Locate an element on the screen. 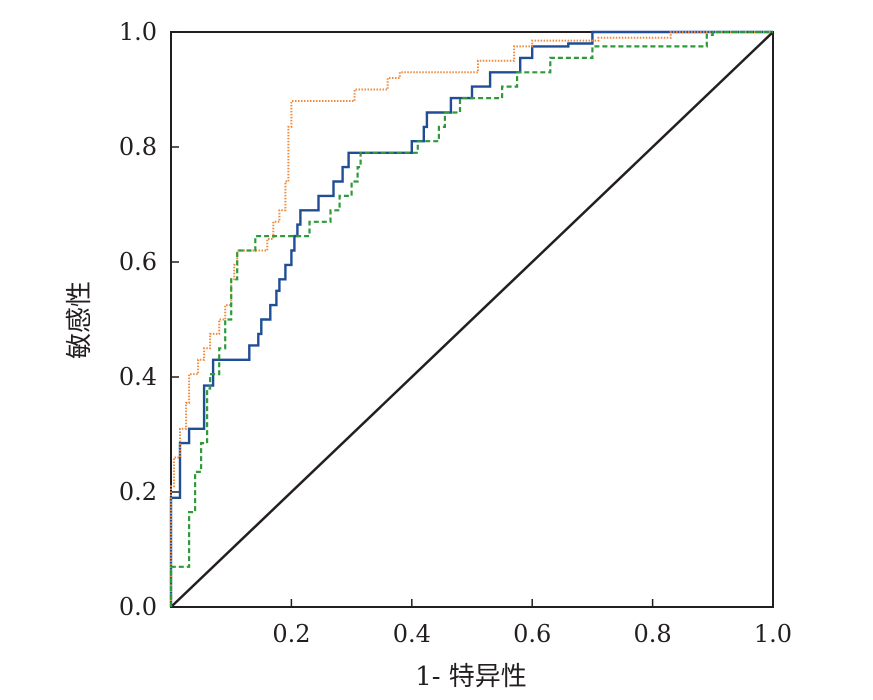  y-tick-label: 0.2 is located at coordinates (138, 492).